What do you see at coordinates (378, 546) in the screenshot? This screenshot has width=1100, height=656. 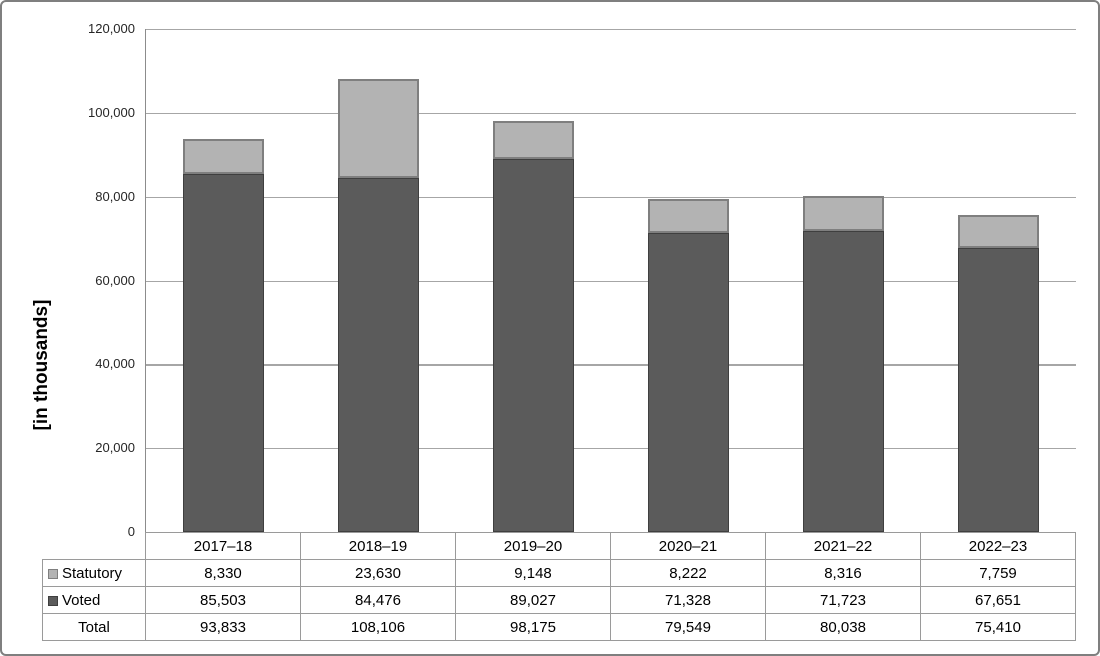 I see `year-header-cell: 2018–19` at bounding box center [378, 546].